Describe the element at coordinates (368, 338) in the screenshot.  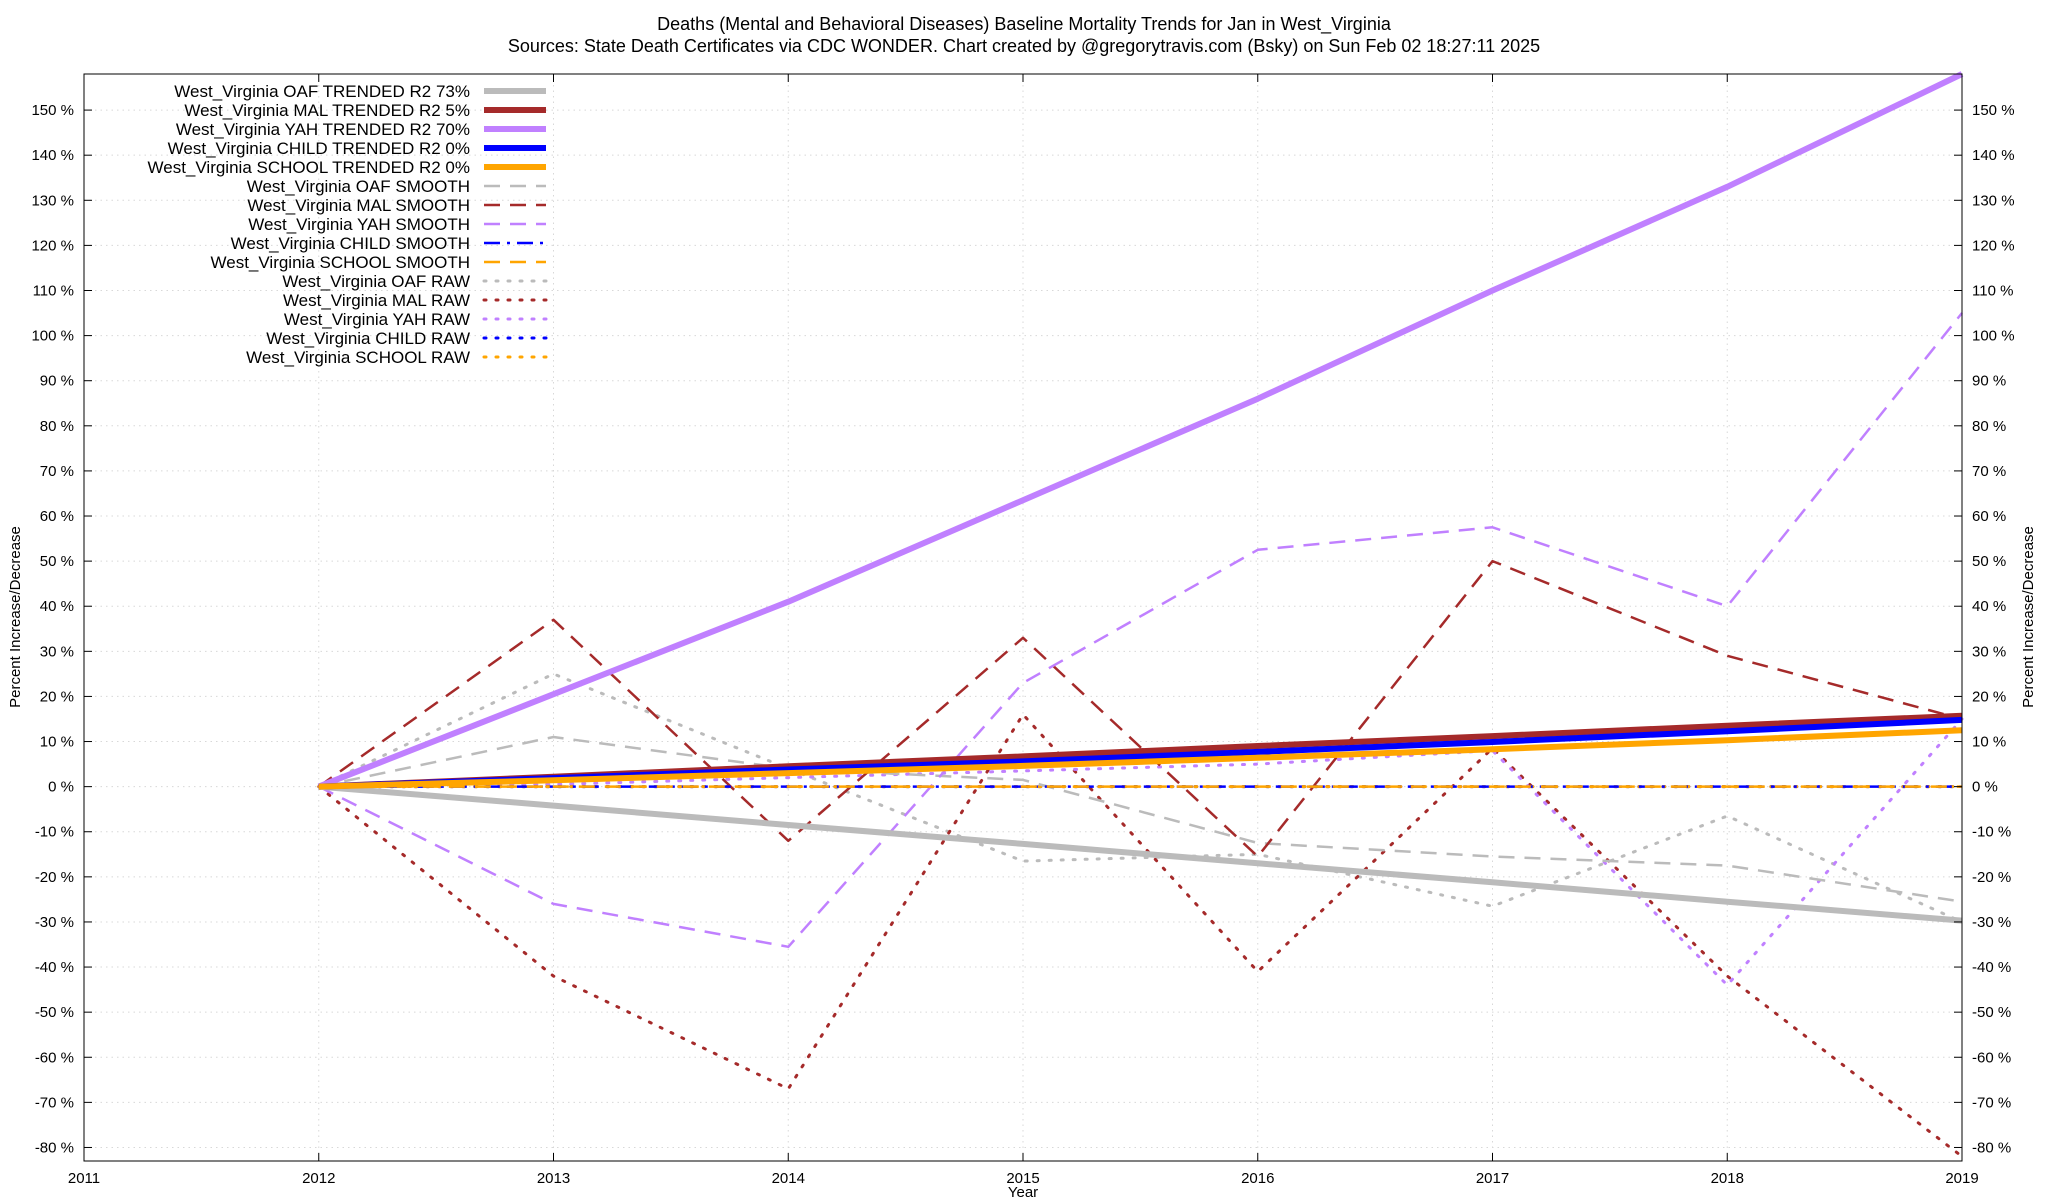
I see `legend-label: West_Virginia CHILD RAW` at that location.